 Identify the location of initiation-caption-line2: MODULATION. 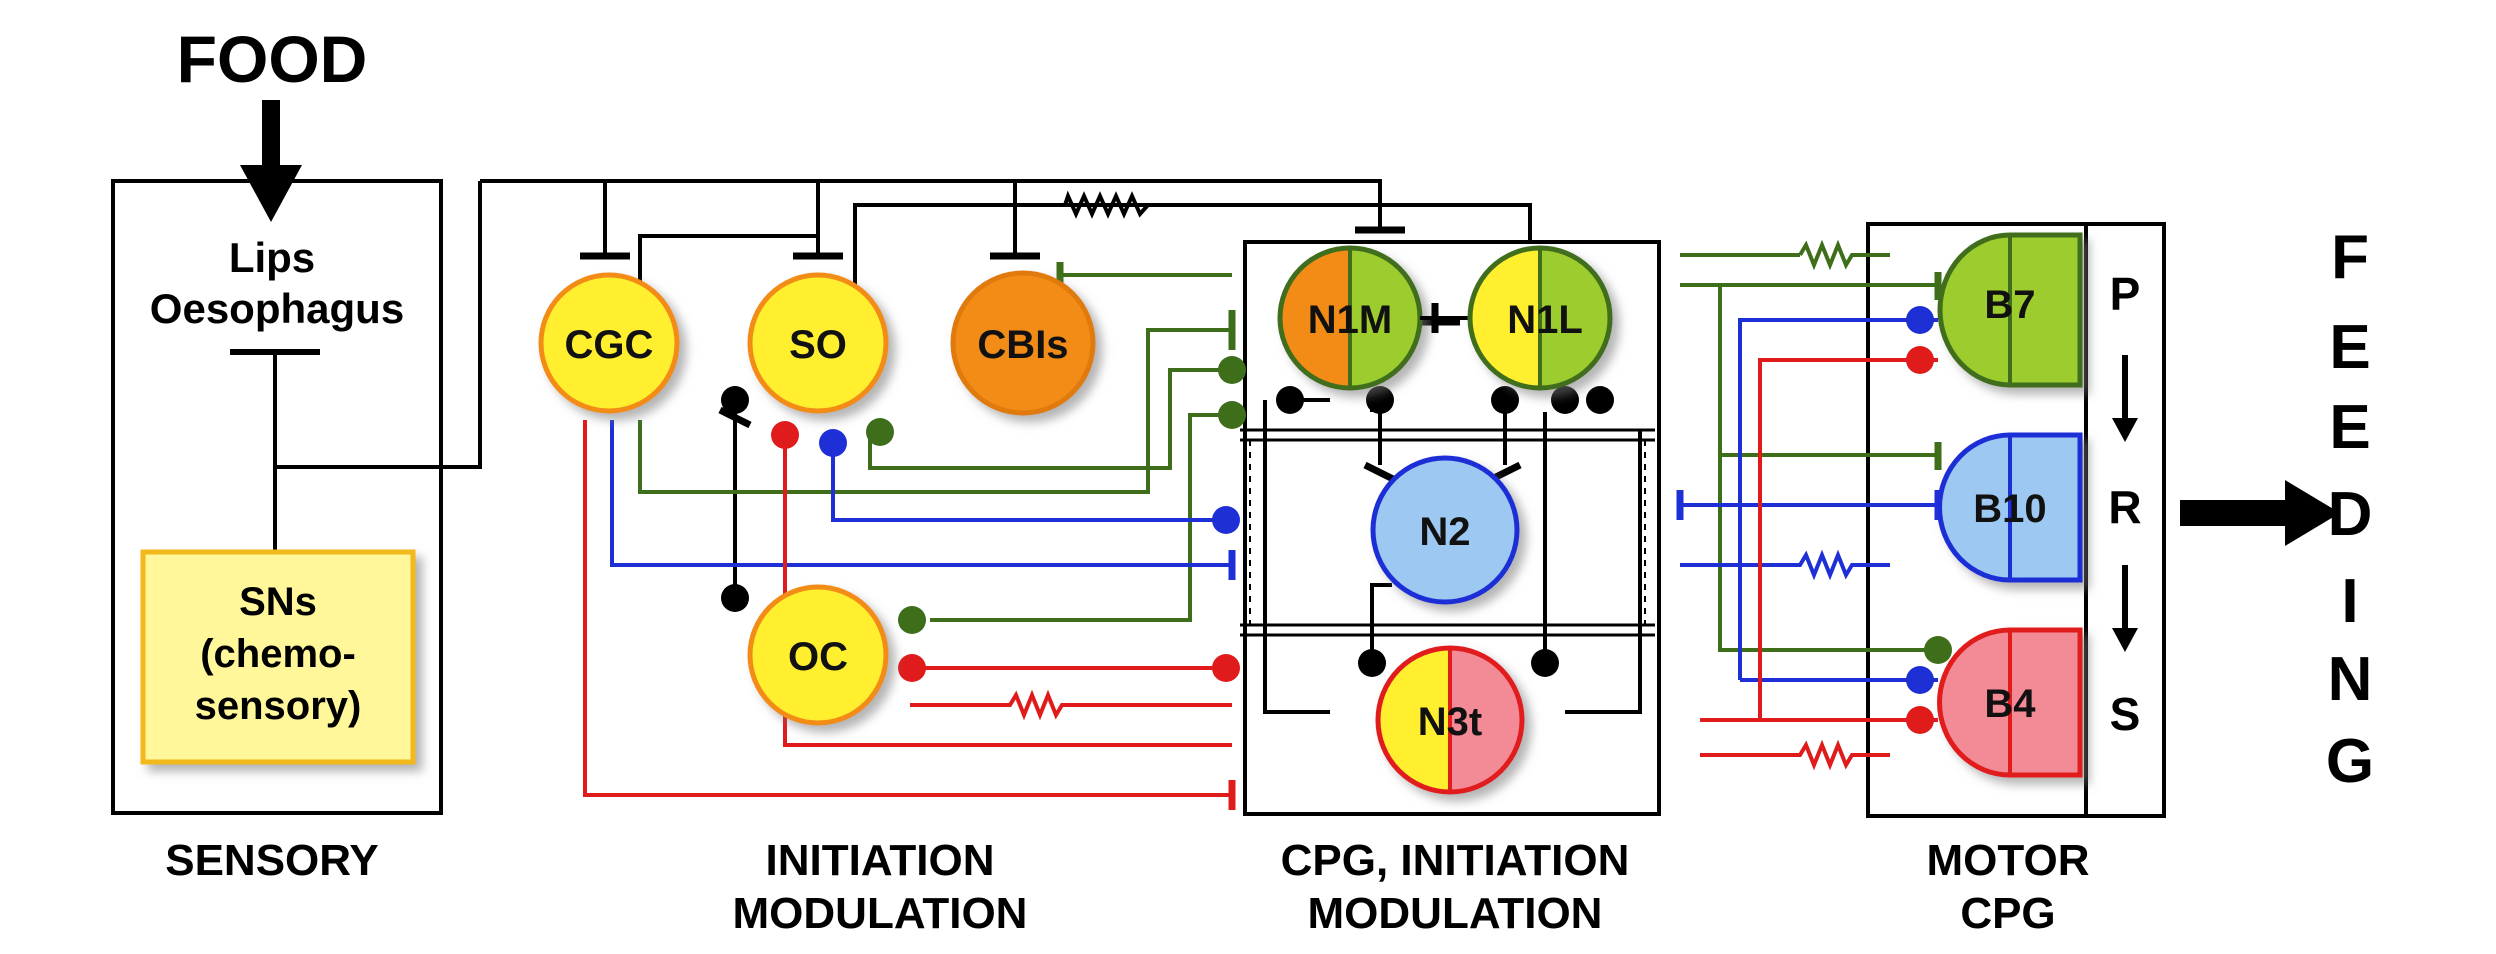
(880, 913).